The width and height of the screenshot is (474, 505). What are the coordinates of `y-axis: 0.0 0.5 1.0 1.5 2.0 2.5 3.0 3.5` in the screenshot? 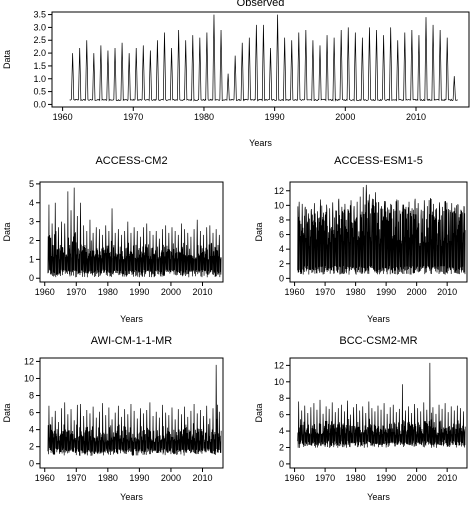 It's located at (42, 59).